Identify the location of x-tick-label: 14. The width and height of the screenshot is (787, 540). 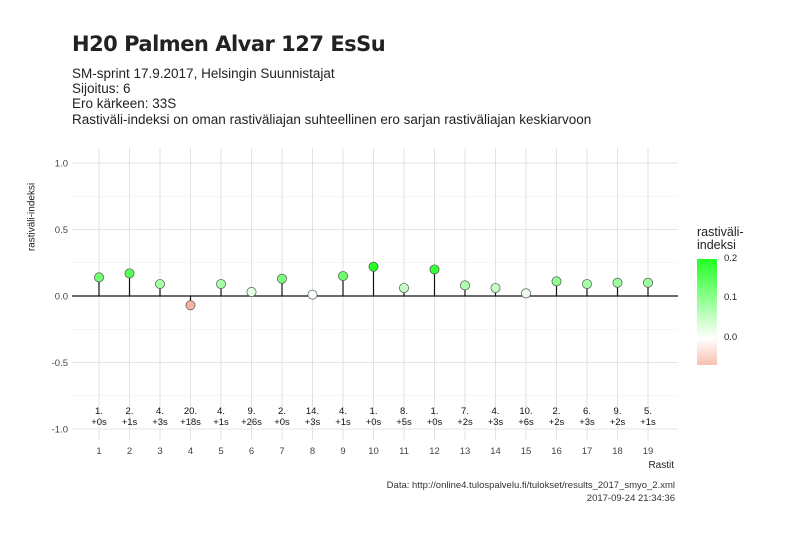
(495, 451).